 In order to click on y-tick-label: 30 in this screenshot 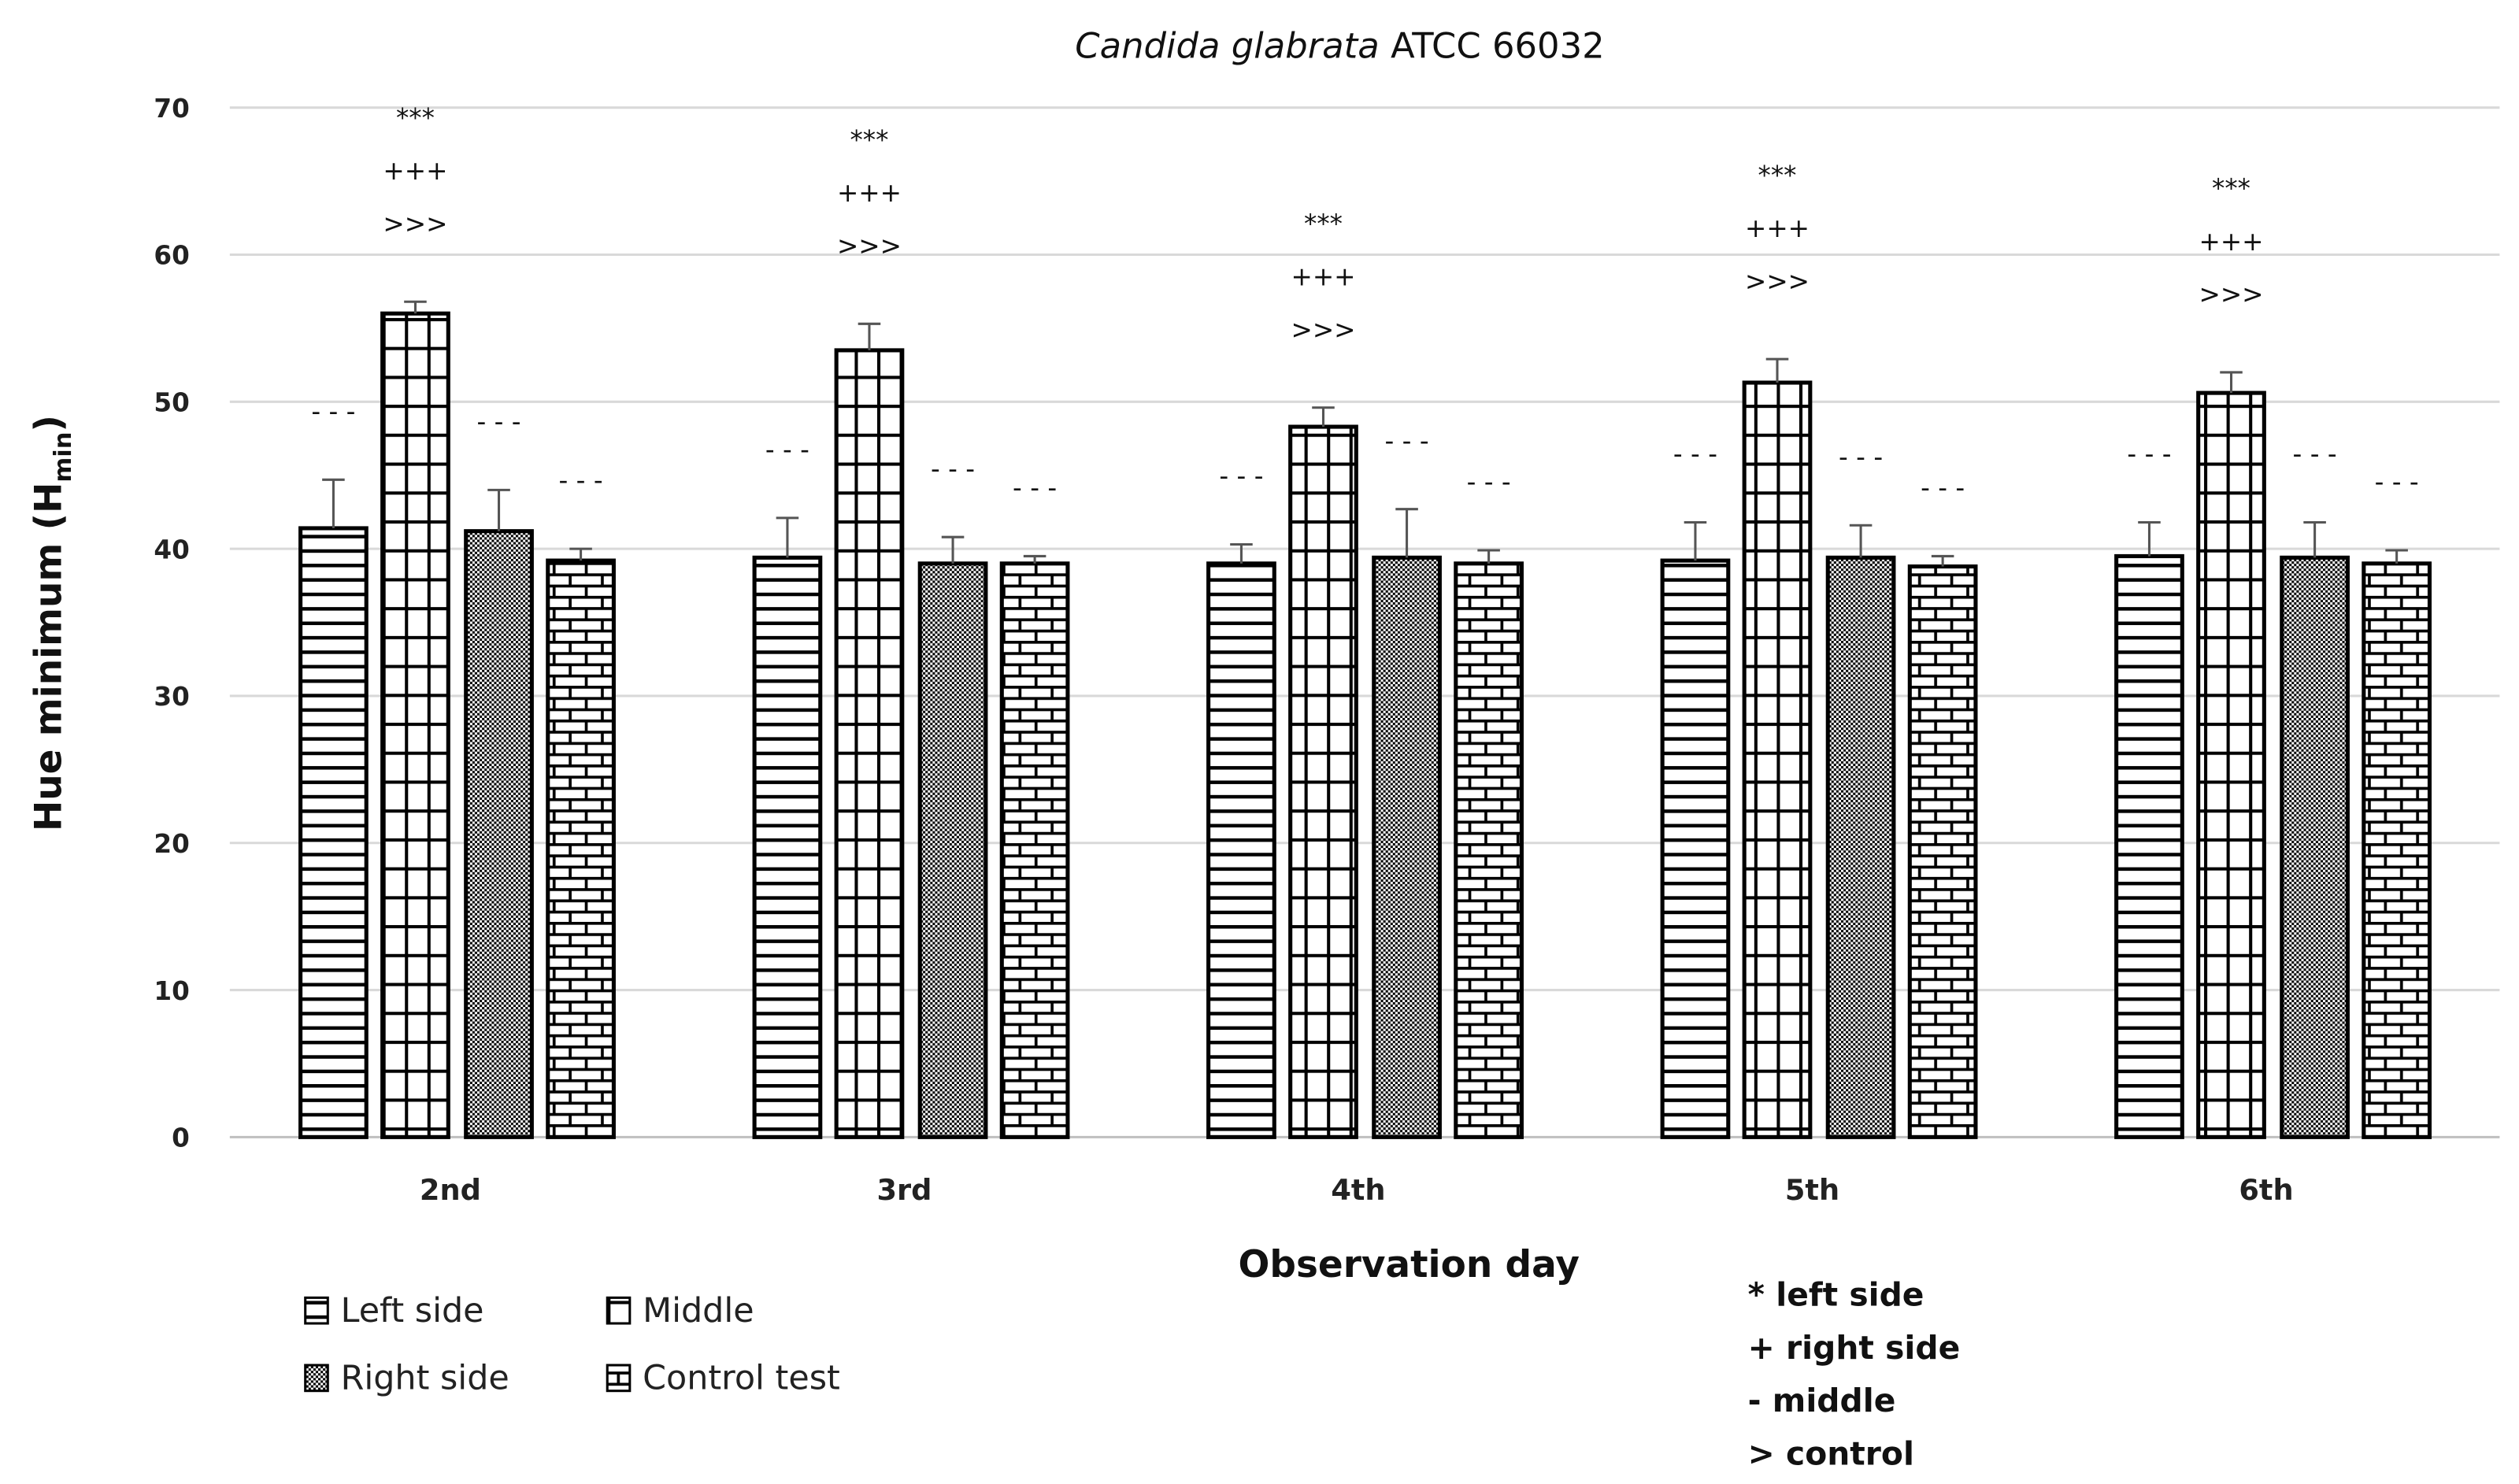, I will do `click(172, 697)`.